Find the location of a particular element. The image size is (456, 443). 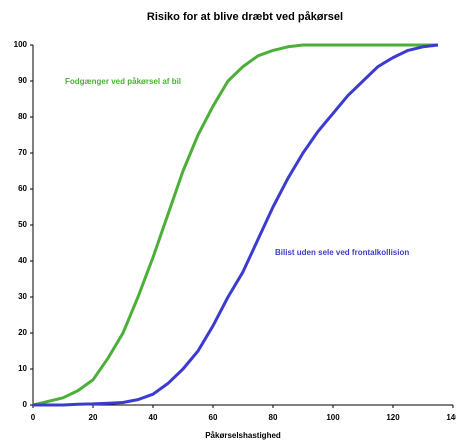

y-tick-label: 90 is located at coordinates (22, 80).